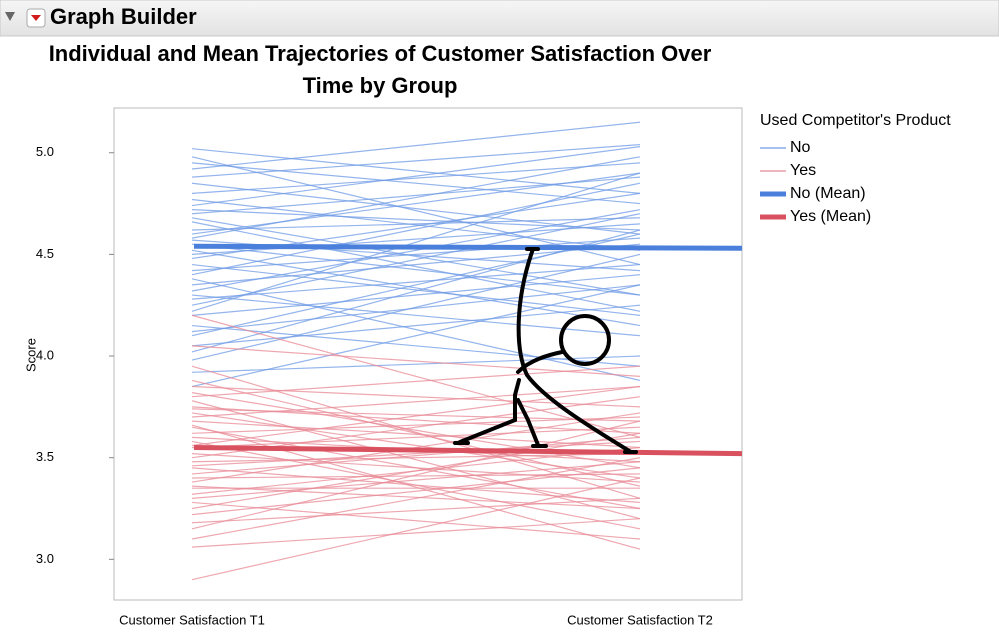  Describe the element at coordinates (45, 354) in the screenshot. I see `y-tick-label: 4.0` at that location.